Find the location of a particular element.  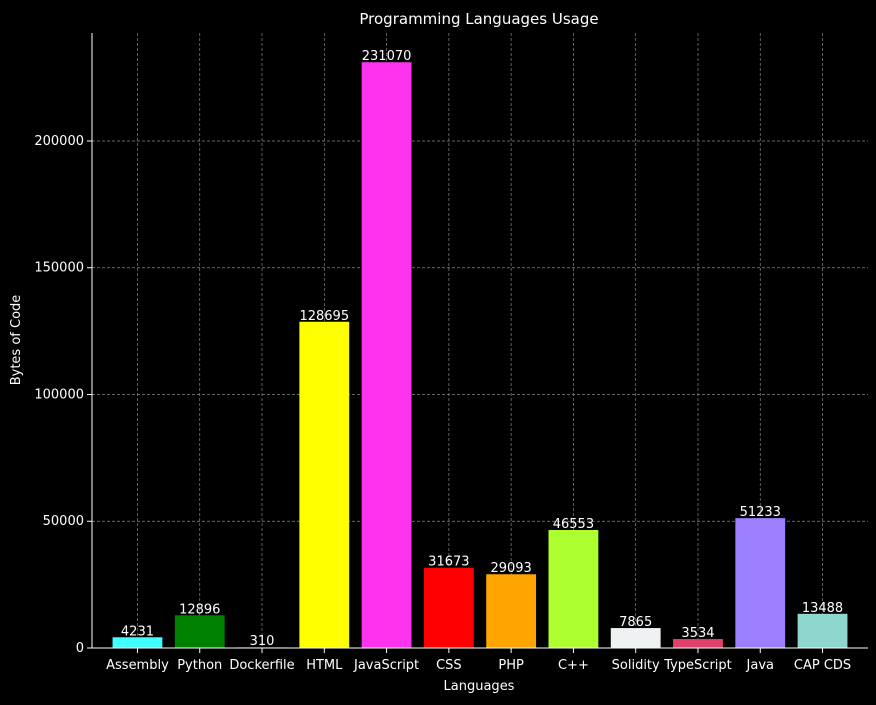

data-label: 46553 is located at coordinates (573, 524).